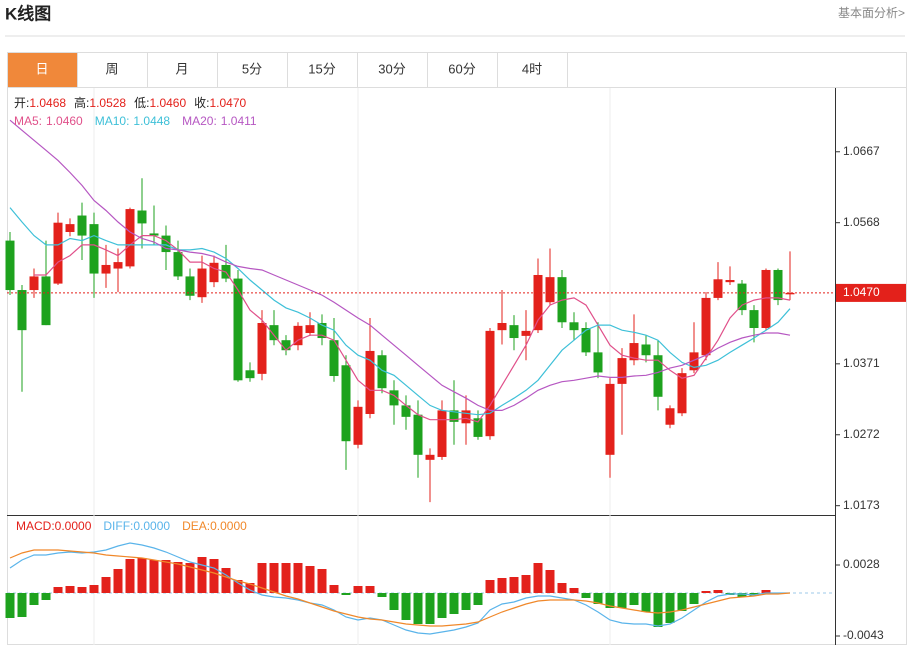 The width and height of the screenshot is (908, 646). What do you see at coordinates (135, 121) in the screenshot?
I see `ma-legend: MA5: 1.0460 MA10: 1.0448 MA20: 1.0411` at bounding box center [135, 121].